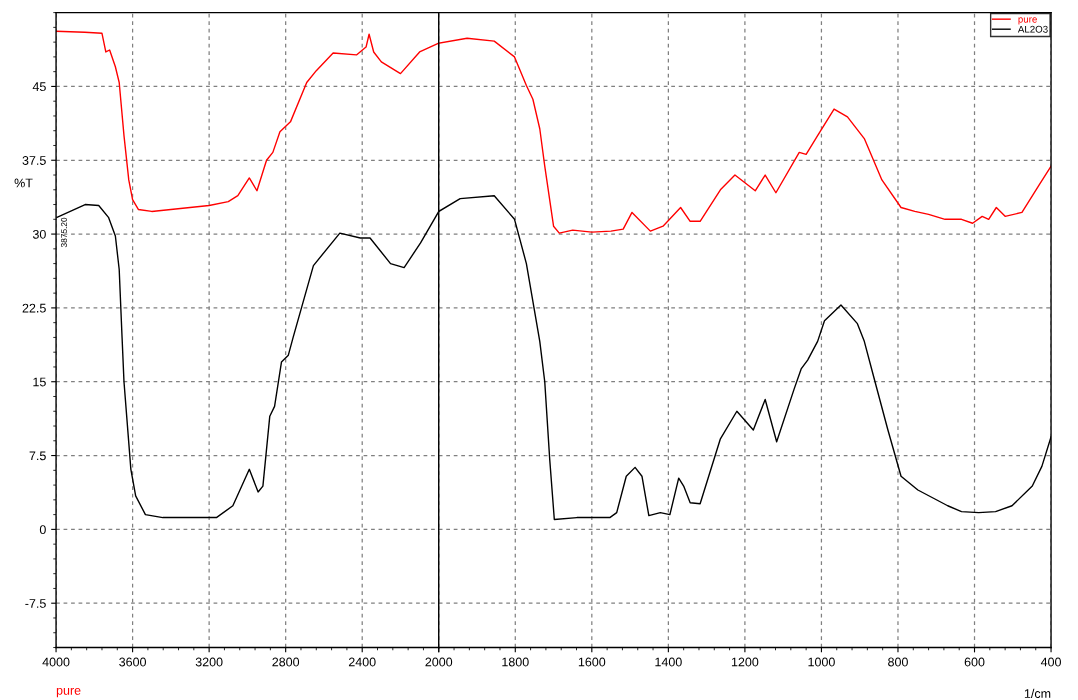 Image resolution: width=1078 pixels, height=700 pixels. I want to click on x-tick-label: 400, so click(1050, 662).